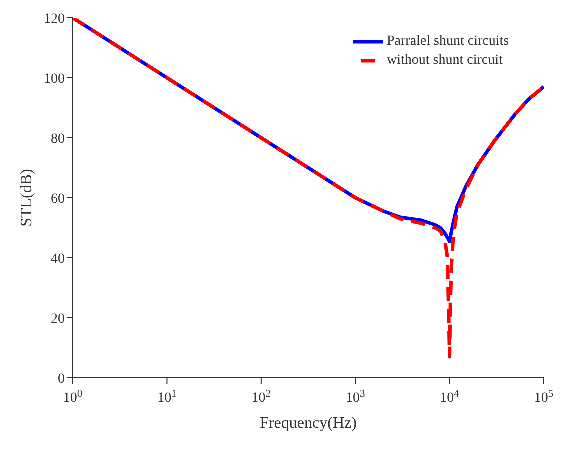 This screenshot has height=455, width=564. Describe the element at coordinates (73, 397) in the screenshot. I see `x-tick-label: 10$^{0}$` at that location.